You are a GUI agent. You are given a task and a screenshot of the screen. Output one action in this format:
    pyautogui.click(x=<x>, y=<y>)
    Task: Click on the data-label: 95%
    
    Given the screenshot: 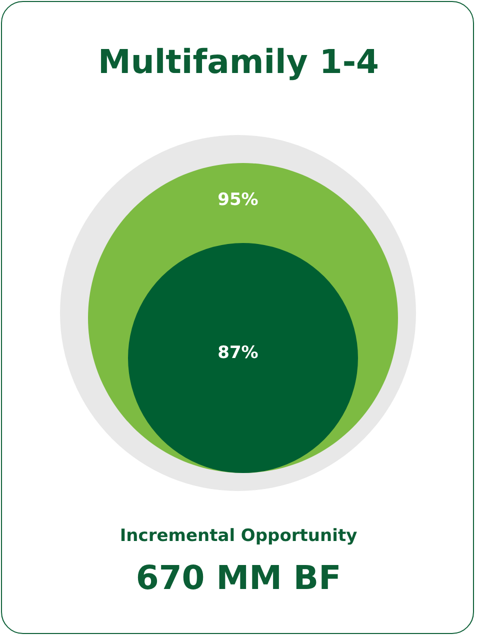 What is the action you would take?
    pyautogui.click(x=238, y=200)
    